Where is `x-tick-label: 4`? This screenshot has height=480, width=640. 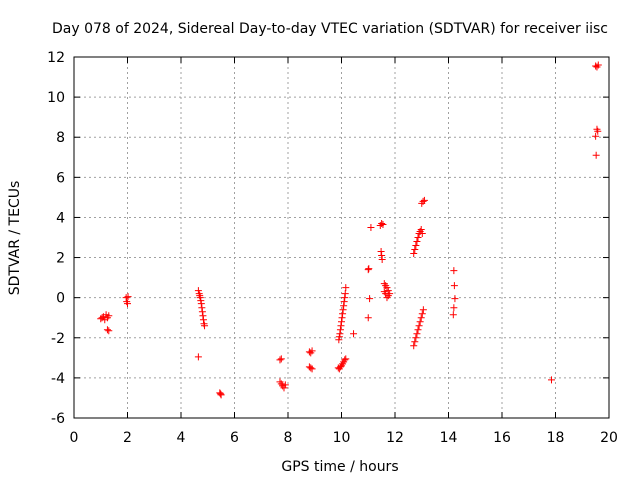
x-tick-label: 4 is located at coordinates (181, 438).